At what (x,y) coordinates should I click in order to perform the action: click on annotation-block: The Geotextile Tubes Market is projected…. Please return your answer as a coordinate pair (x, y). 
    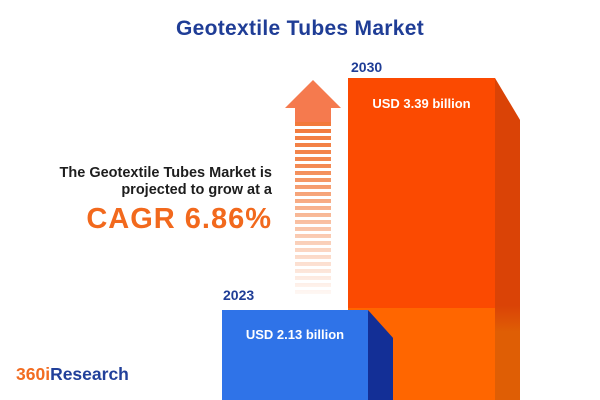
    Looking at the image, I should click on (151, 200).